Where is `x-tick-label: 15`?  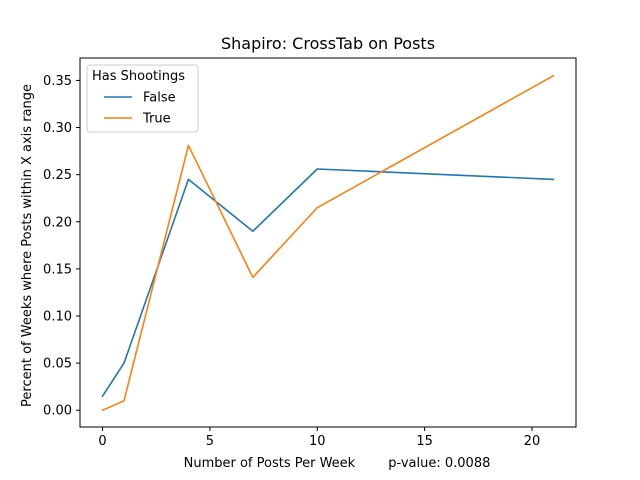 x-tick-label: 15 is located at coordinates (424, 441).